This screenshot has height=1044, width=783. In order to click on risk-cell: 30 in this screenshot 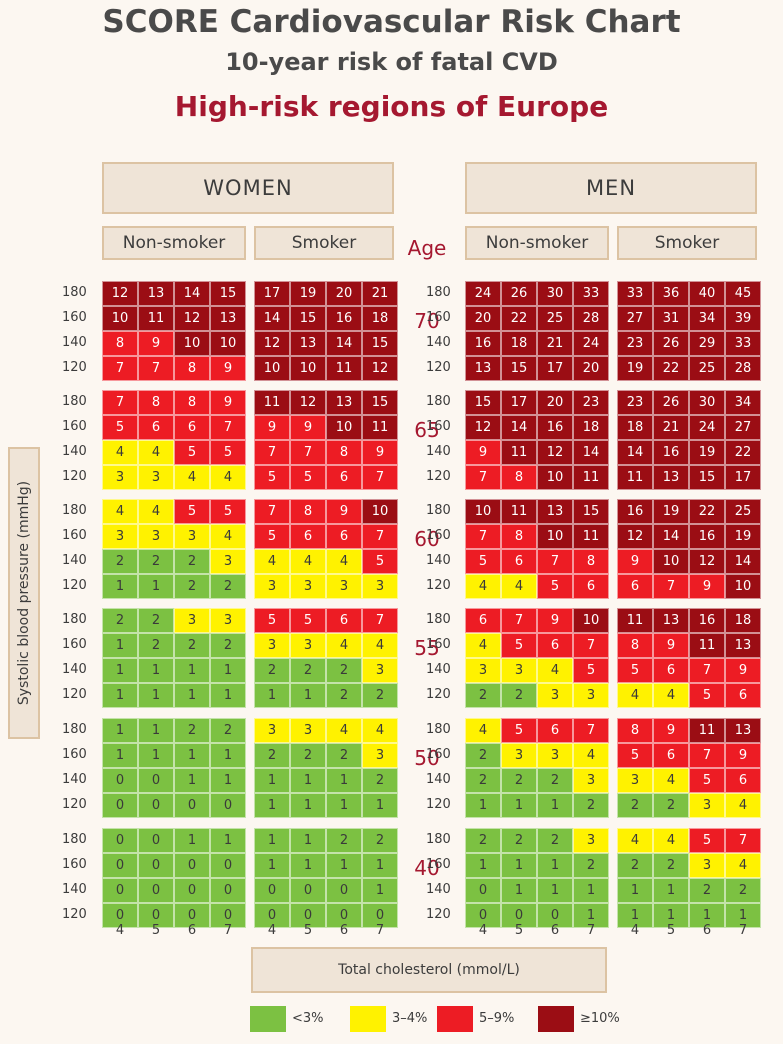, I will do `click(555, 293)`.